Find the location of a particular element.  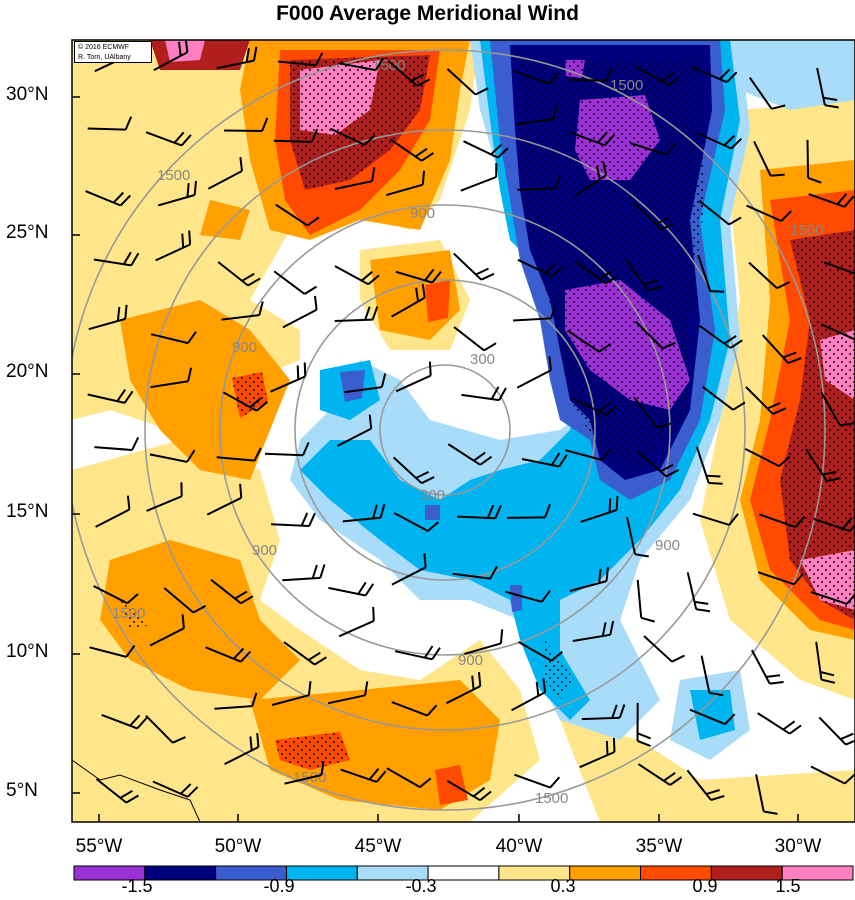

credit-line-2: R. Torn, UAlbany is located at coordinates (104, 57).